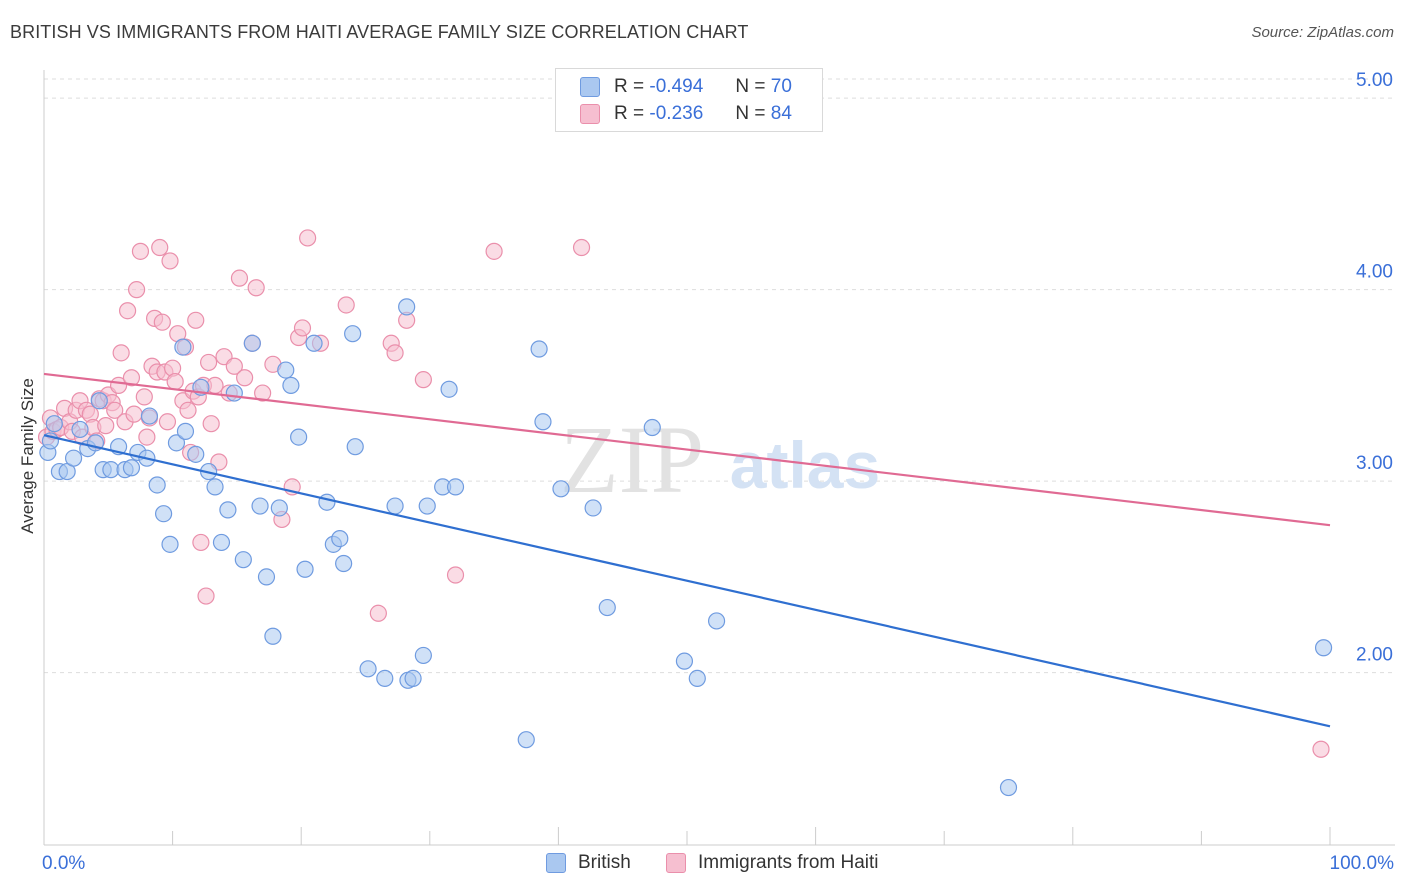 This screenshot has height=892, width=1406. Describe the element at coordinates (720, 459) in the screenshot. I see `watermark: ZIP atlas` at that location.